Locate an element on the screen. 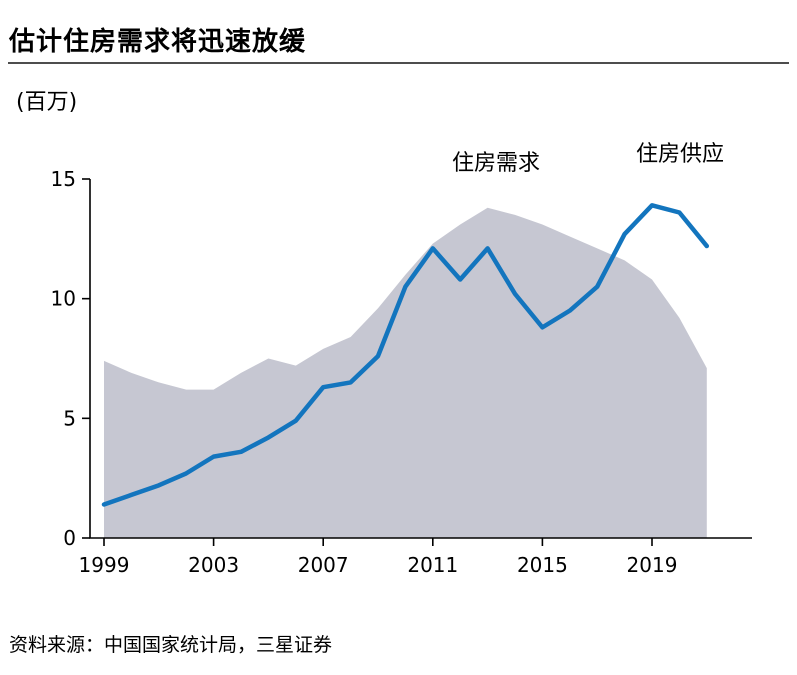 This screenshot has height=675, width=797. y-tick-label: 10 is located at coordinates (63, 299).